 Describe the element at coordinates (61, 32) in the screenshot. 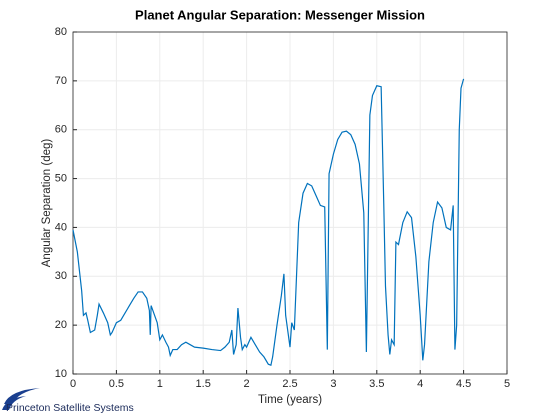

I see `y-tick-label: 80` at that location.